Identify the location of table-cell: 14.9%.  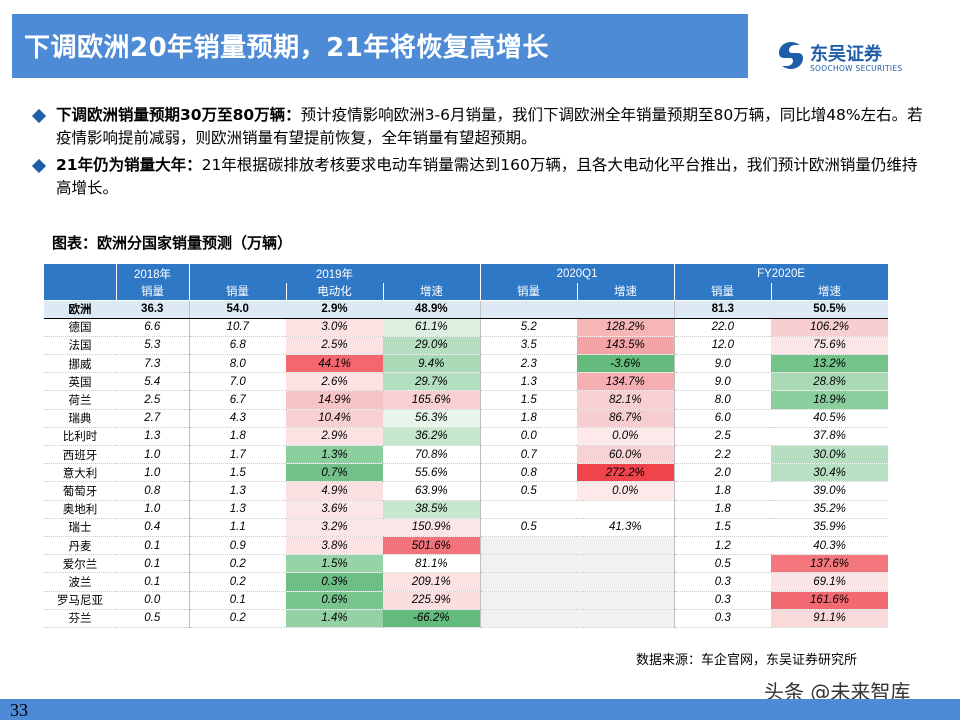
(334, 400).